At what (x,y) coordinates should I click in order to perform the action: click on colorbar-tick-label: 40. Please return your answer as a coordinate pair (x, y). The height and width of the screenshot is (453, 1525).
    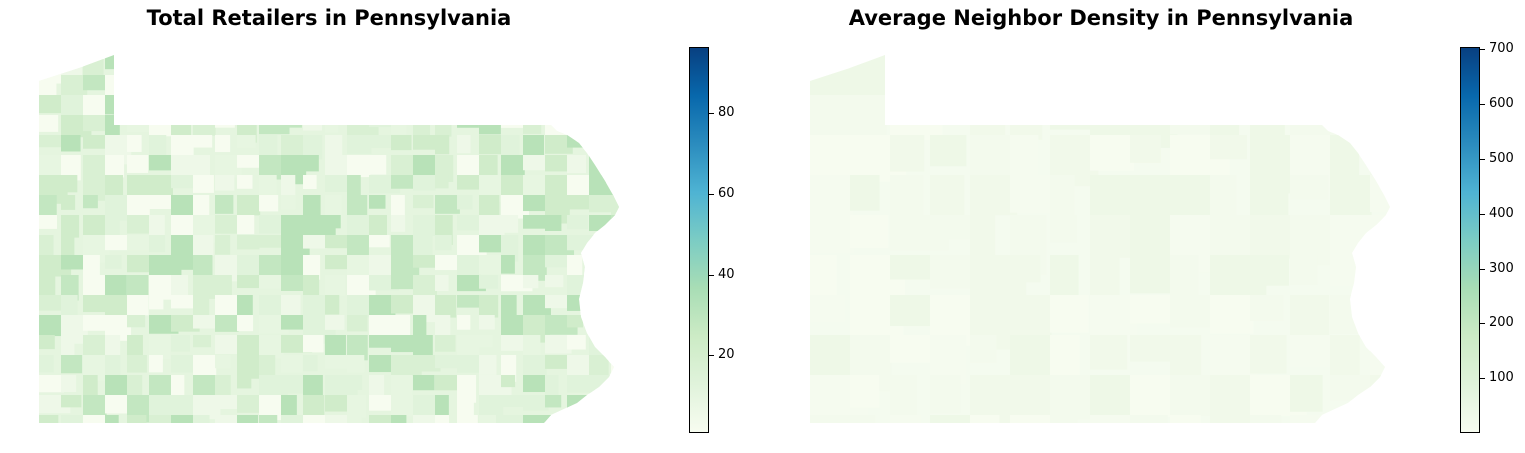
    Looking at the image, I should click on (726, 274).